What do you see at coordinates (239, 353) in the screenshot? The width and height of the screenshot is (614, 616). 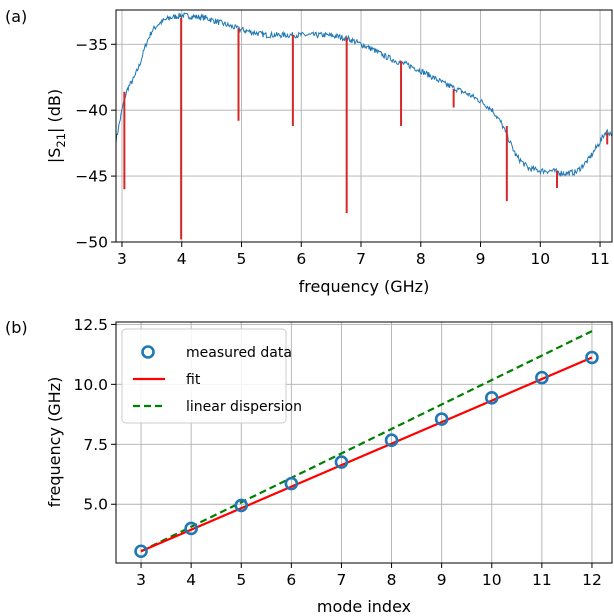 I see `legend-label-measured: measured data` at bounding box center [239, 353].